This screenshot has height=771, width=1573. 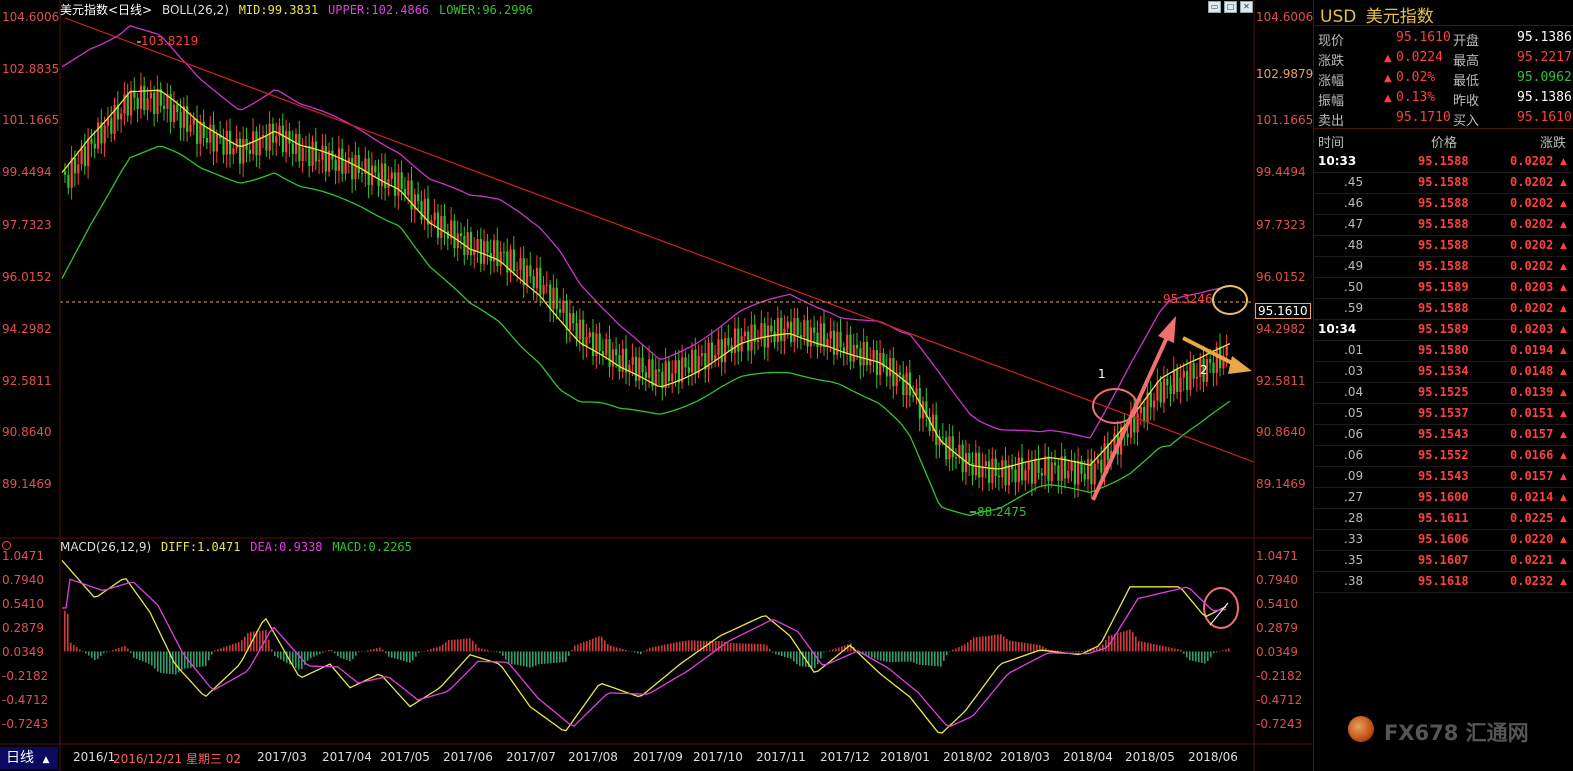 What do you see at coordinates (1285, 17) in the screenshot?
I see `price-tick: 104.6006` at bounding box center [1285, 17].